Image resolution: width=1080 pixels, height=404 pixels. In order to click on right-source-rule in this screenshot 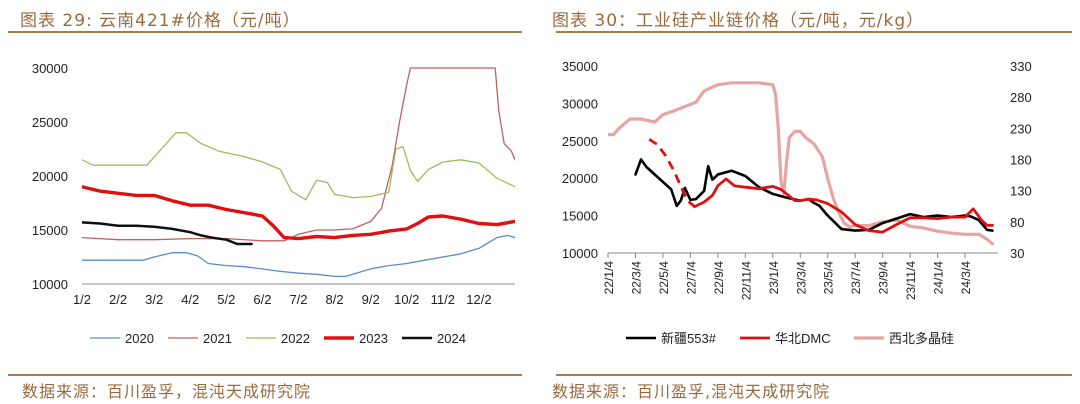, I will do `click(814, 375)`.